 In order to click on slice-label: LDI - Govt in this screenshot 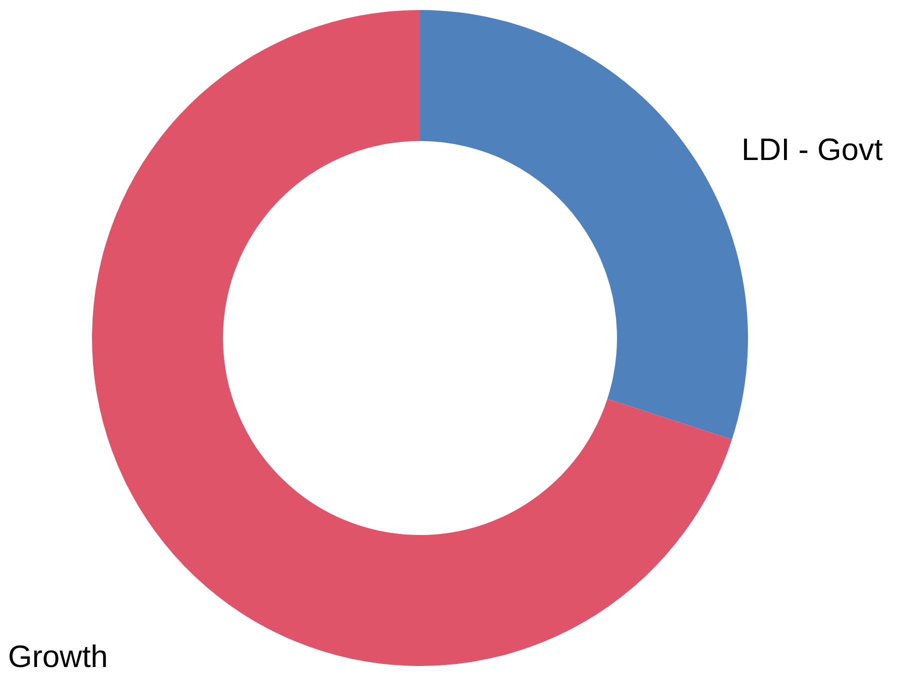, I will do `click(813, 149)`.